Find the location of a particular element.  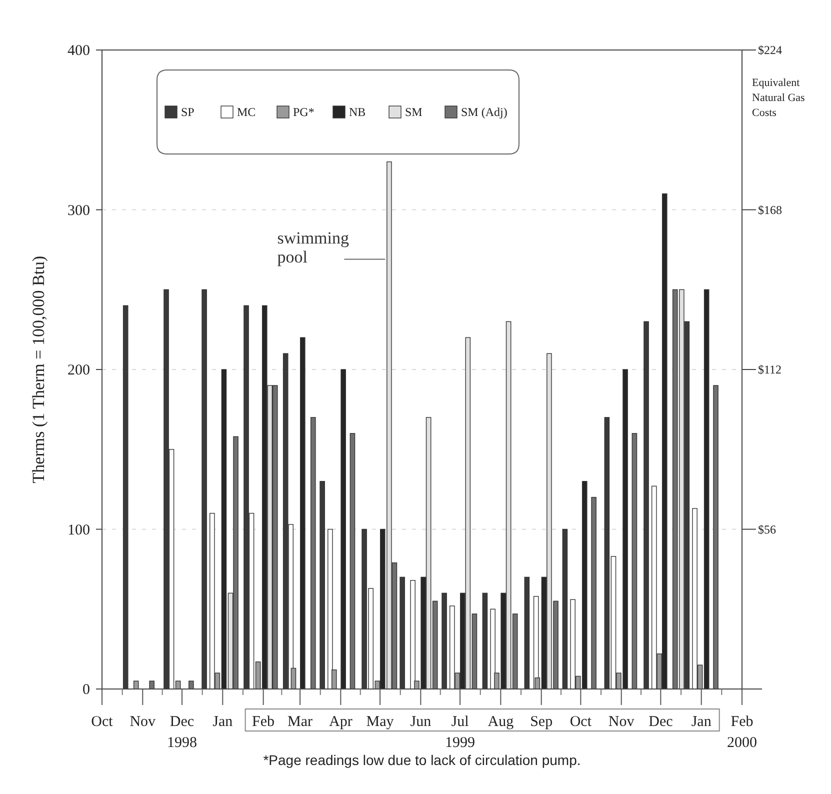

y-axis-title: Therms (1 Therm = 100,000 Btu) is located at coordinates (38, 370).